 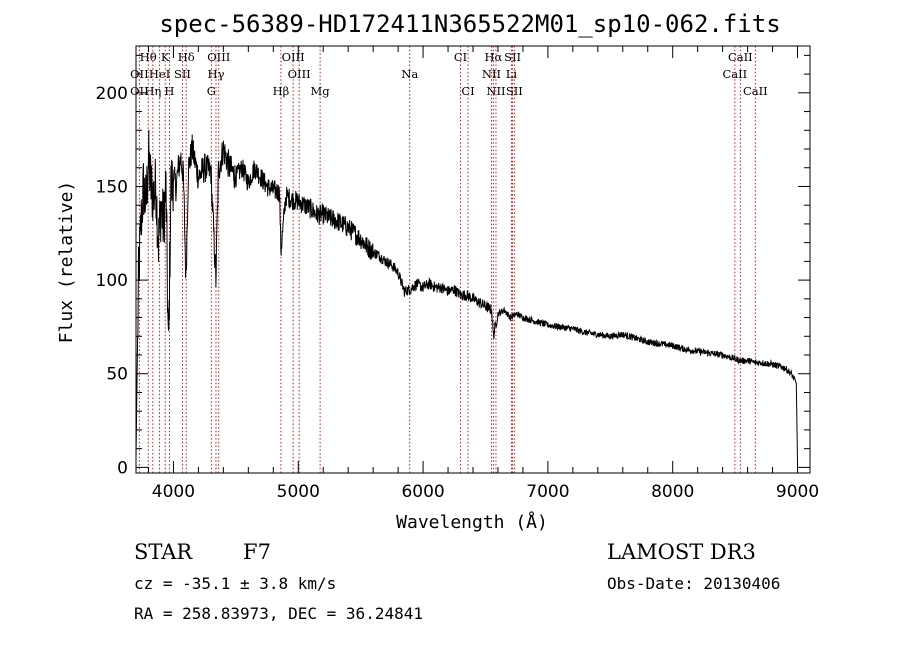 What do you see at coordinates (112, 281) in the screenshot?
I see `y-tick-label: 100` at bounding box center [112, 281].